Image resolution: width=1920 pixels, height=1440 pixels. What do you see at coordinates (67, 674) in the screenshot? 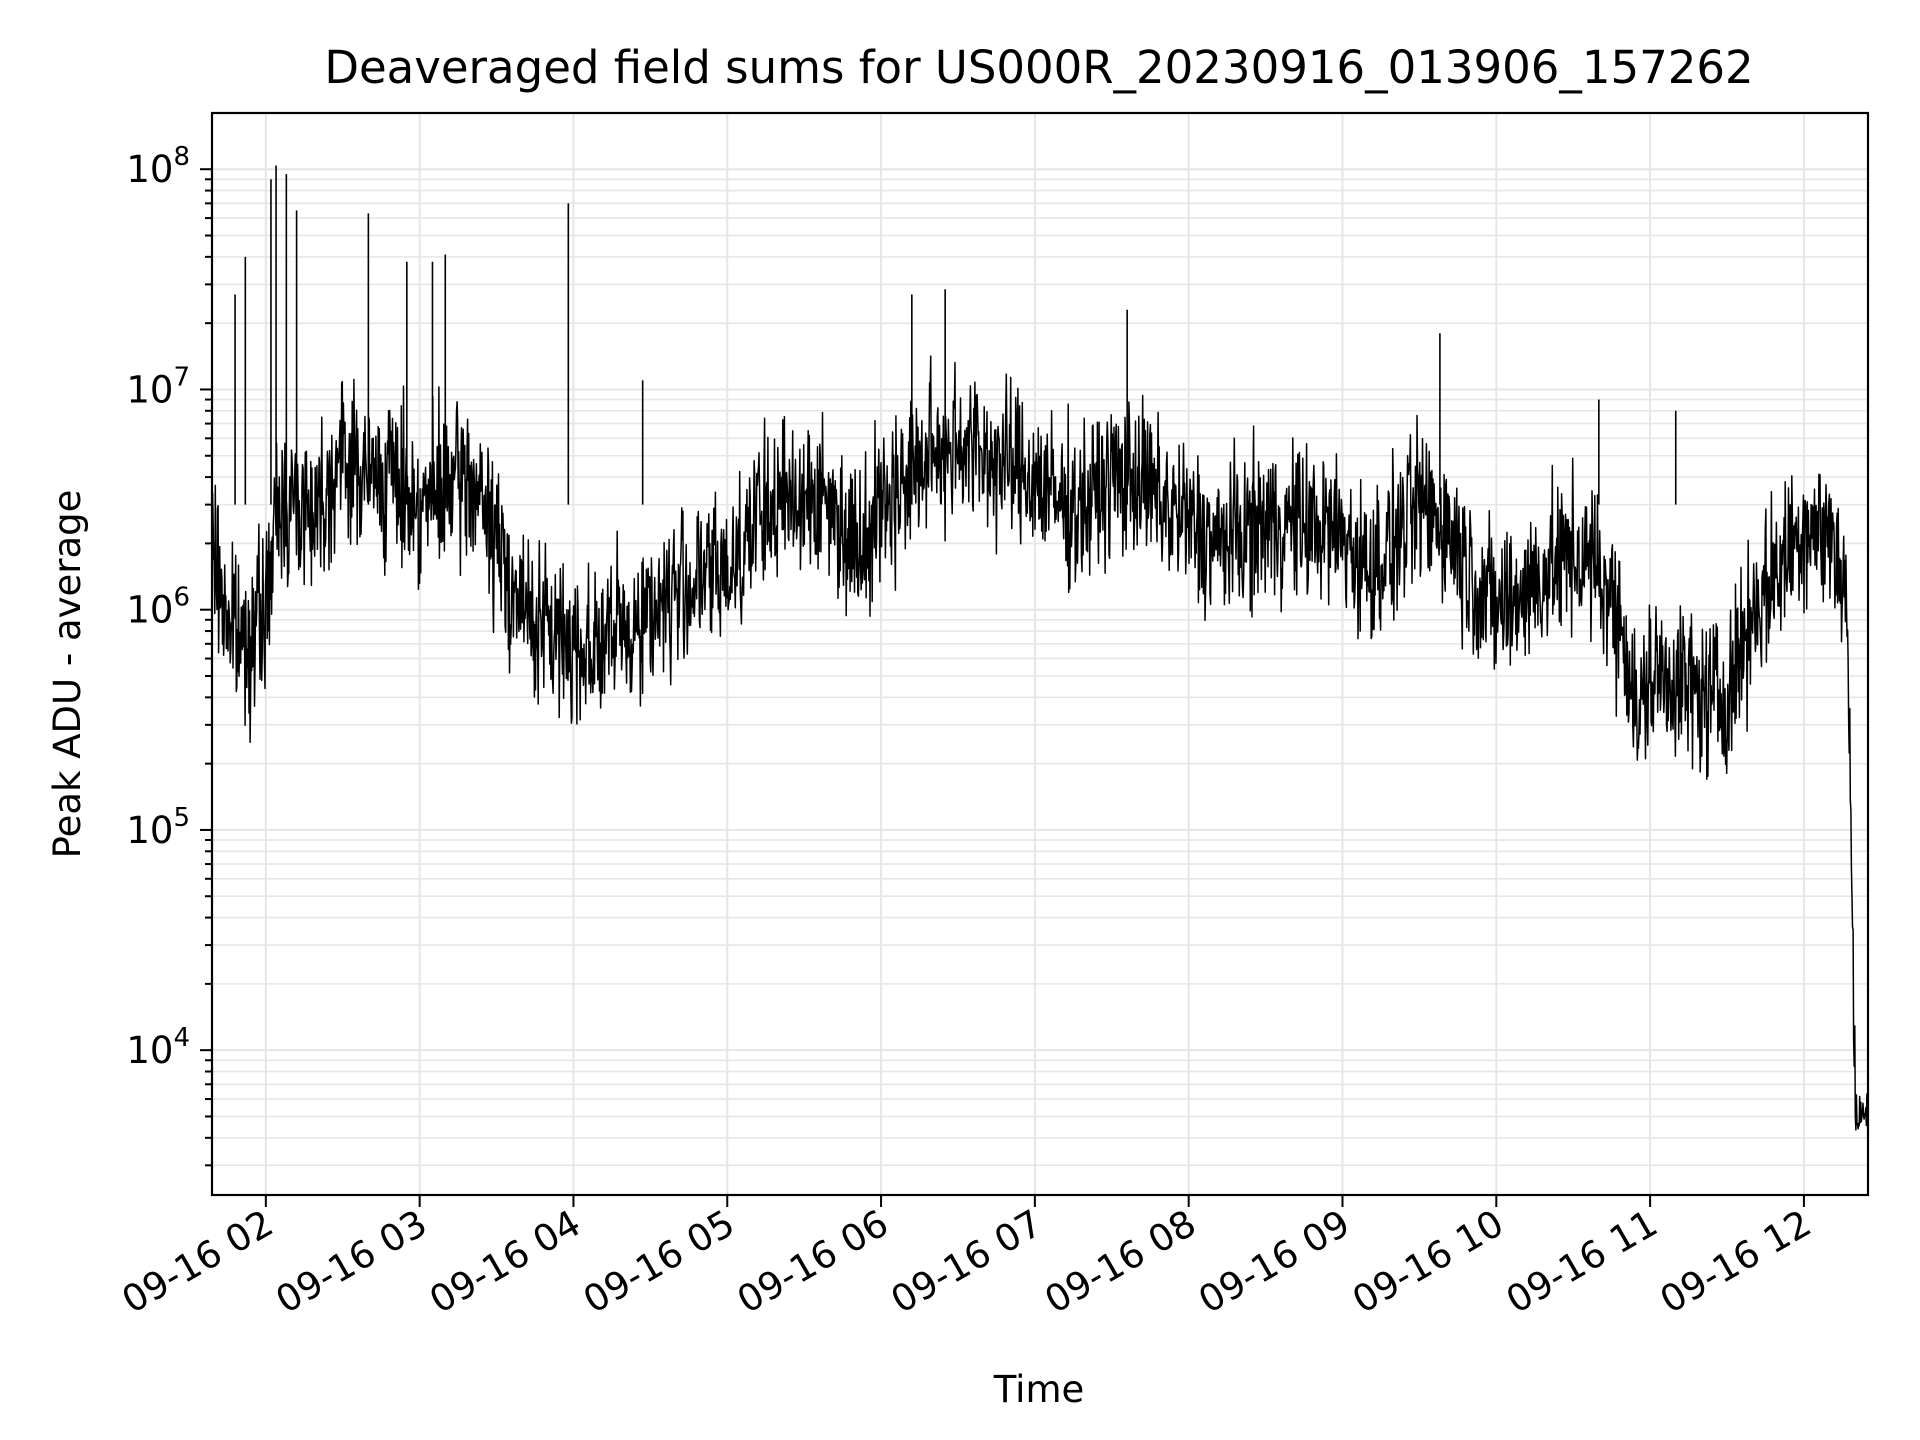
I see `y-axis-label: Peak ADU - average` at bounding box center [67, 674].